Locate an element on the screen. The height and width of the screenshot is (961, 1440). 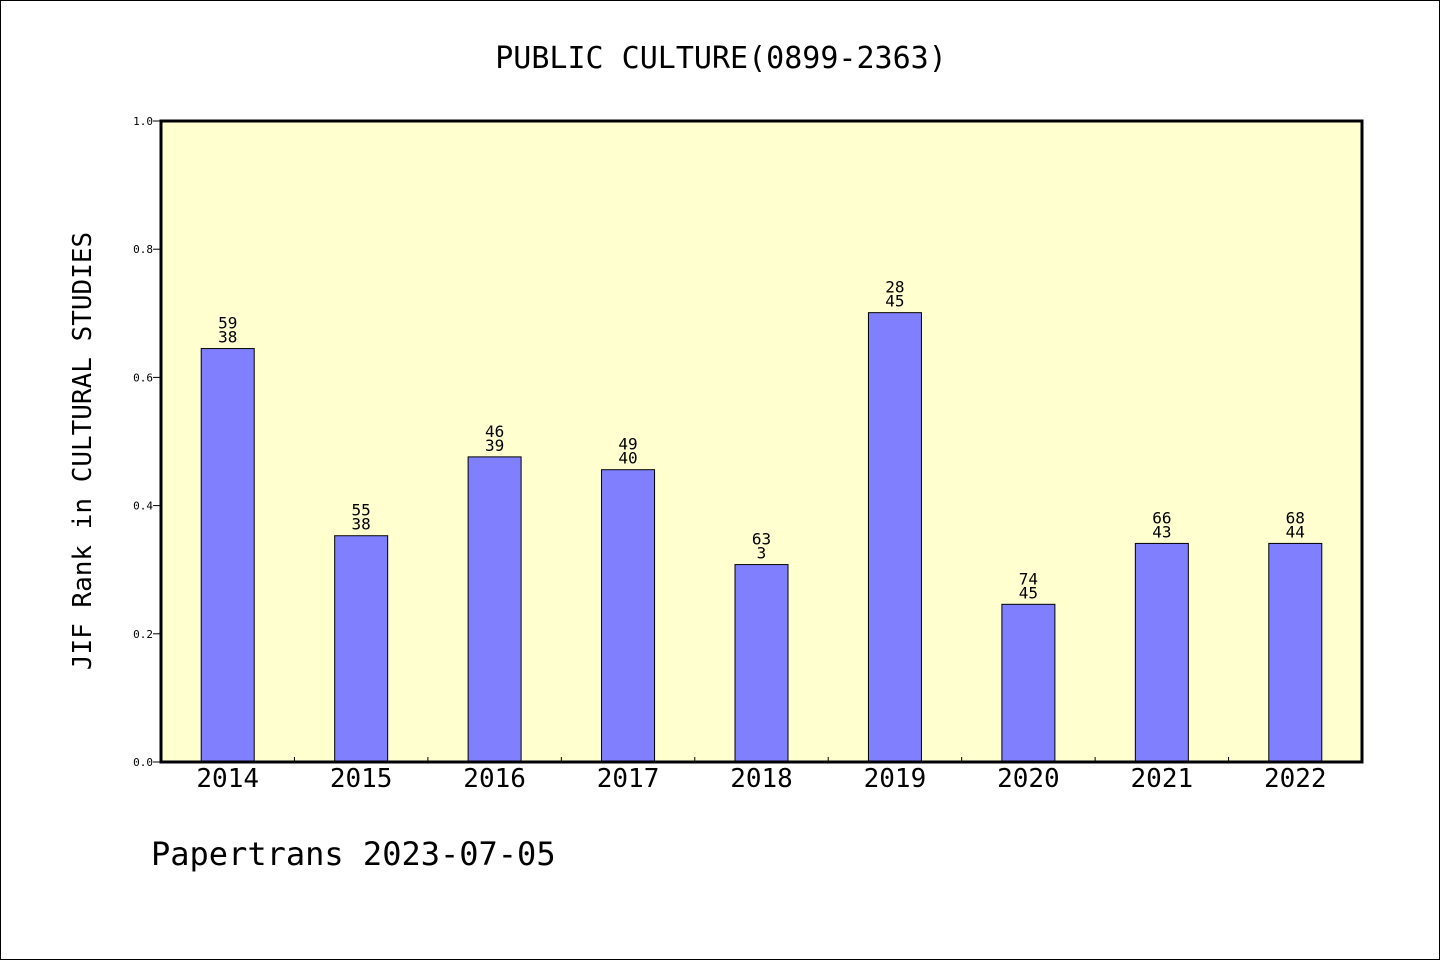
bar-2020 is located at coordinates (1028, 683).